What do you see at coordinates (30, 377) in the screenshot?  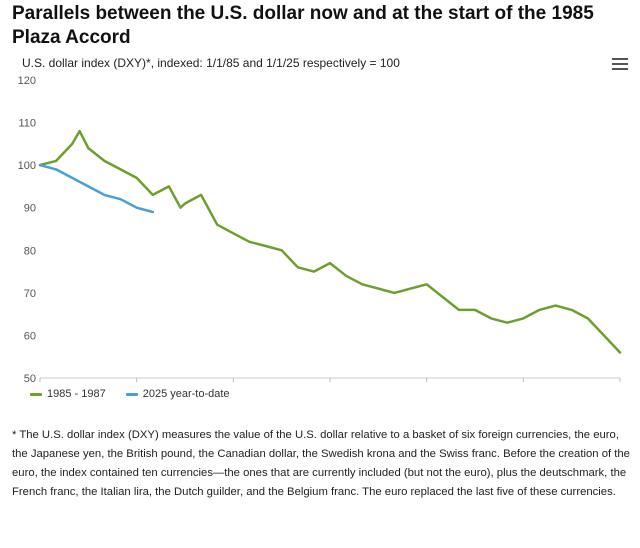 I see `y-tick-label: 50` at bounding box center [30, 377].